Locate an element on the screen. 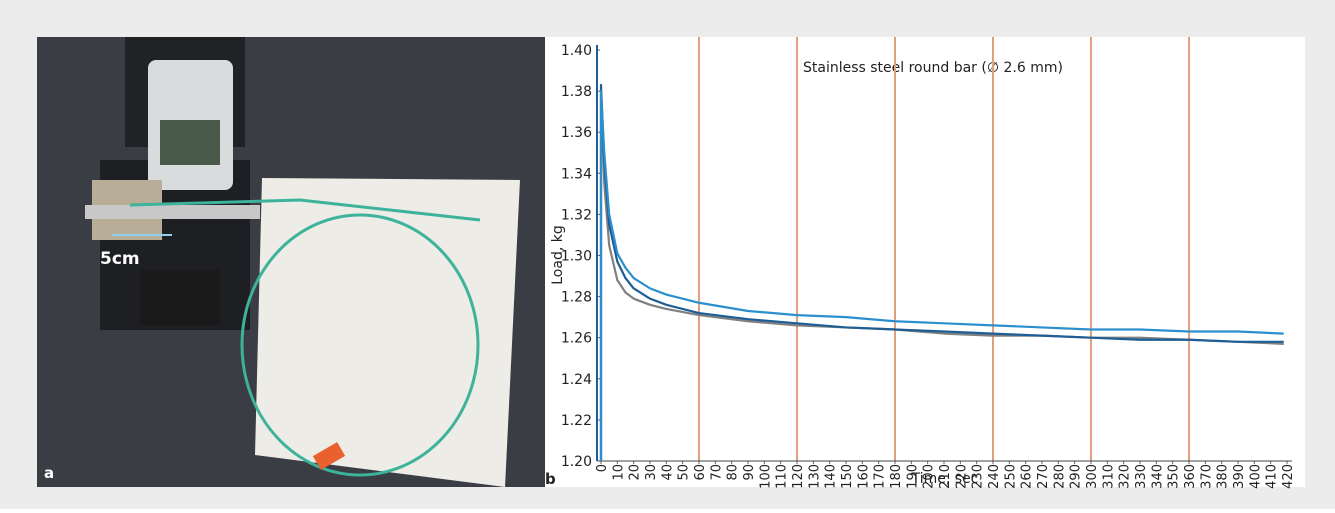  x-tick-label: 330 is located at coordinates (1141, 476).